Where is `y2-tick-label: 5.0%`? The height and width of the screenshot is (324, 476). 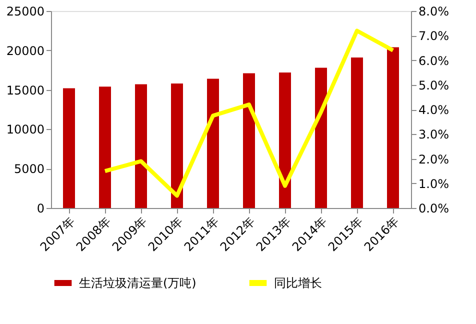 y2-tick-label: 5.0% is located at coordinates (433, 85).